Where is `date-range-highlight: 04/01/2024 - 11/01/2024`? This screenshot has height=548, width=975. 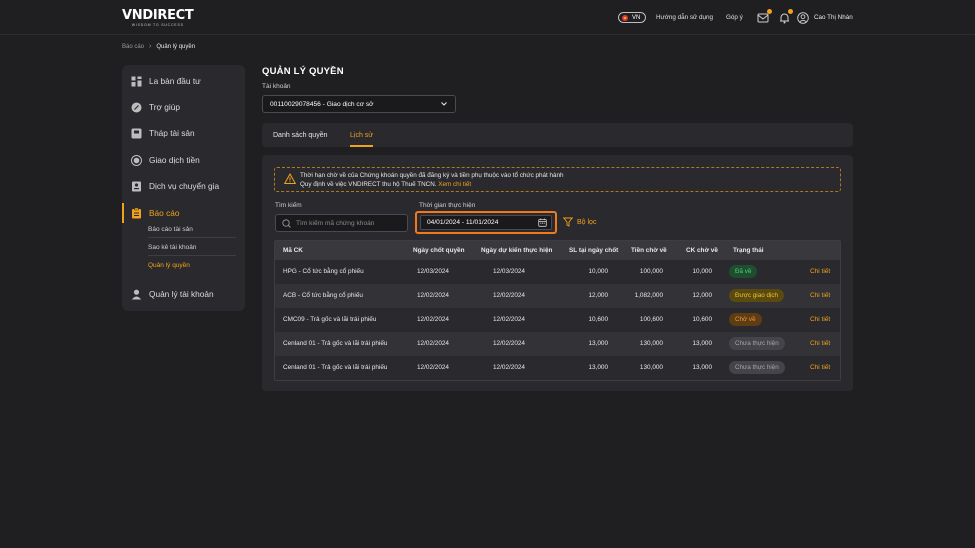
date-range-highlight: 04/01/2024 - 11/01/2024 is located at coordinates (486, 222).